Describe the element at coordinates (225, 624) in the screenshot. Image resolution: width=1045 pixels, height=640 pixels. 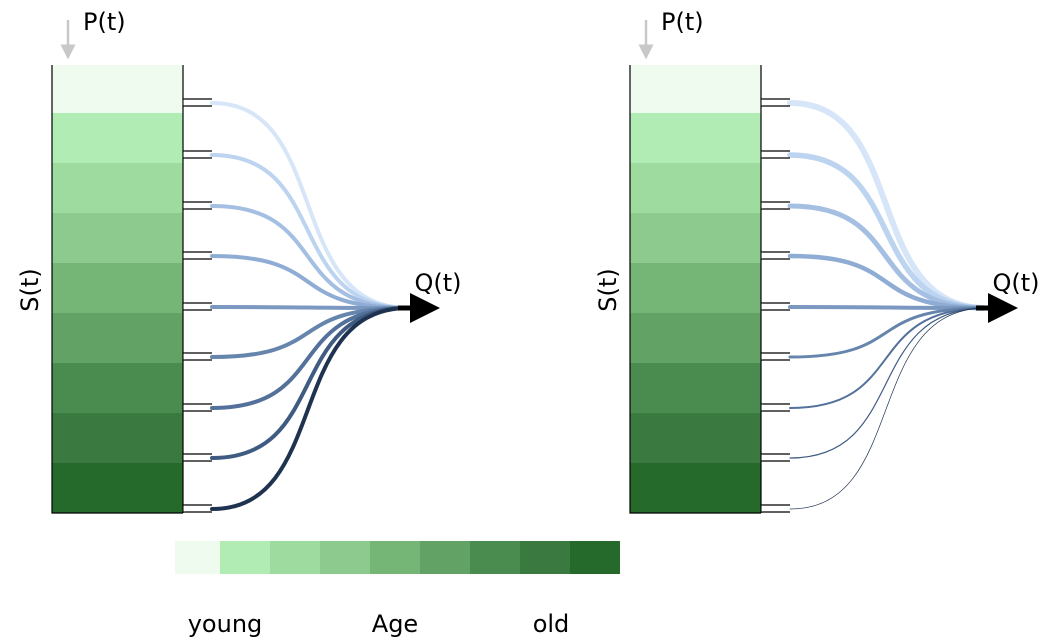
I see `legend-young: young` at that location.